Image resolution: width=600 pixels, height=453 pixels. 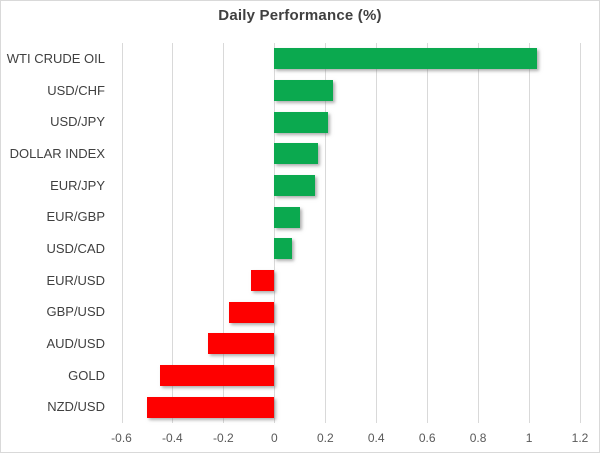 What do you see at coordinates (301, 122) in the screenshot?
I see `bar-usd-jpy` at bounding box center [301, 122].